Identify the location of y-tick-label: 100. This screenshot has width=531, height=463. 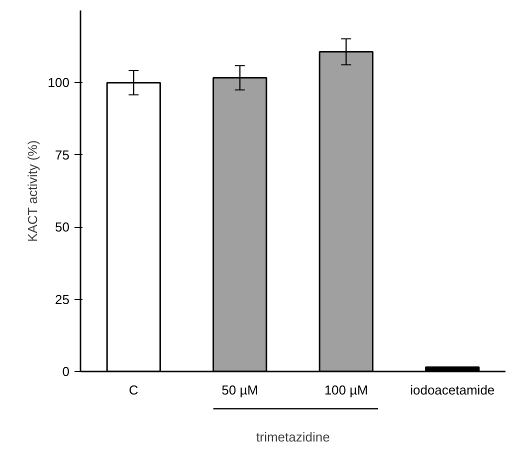
(59, 82).